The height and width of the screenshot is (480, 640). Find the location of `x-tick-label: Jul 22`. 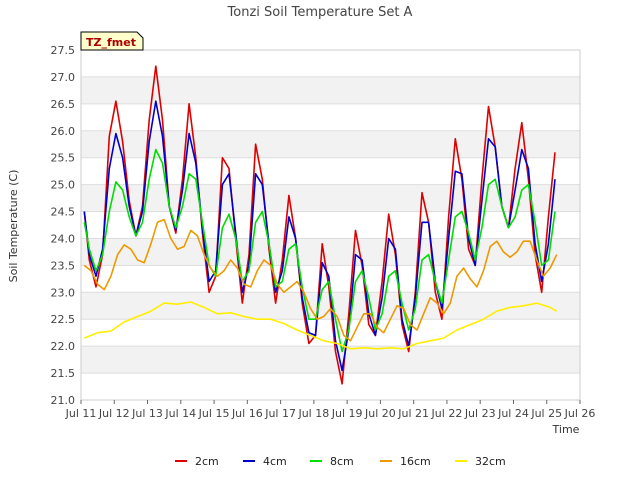

x-tick-label: Jul 22 is located at coordinates (447, 413).